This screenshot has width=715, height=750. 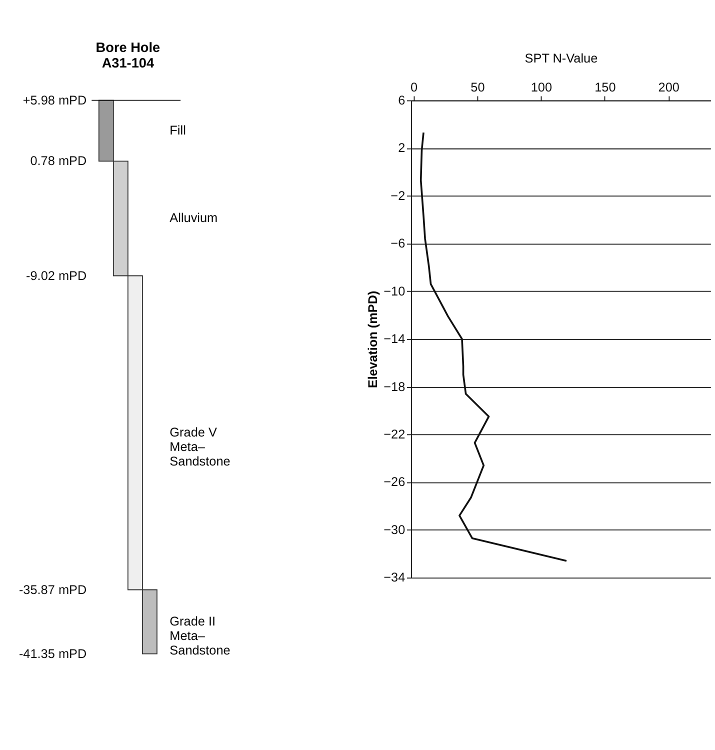 What do you see at coordinates (58, 161) in the screenshot?
I see `y-tick-label: 0.78 mPD` at bounding box center [58, 161].